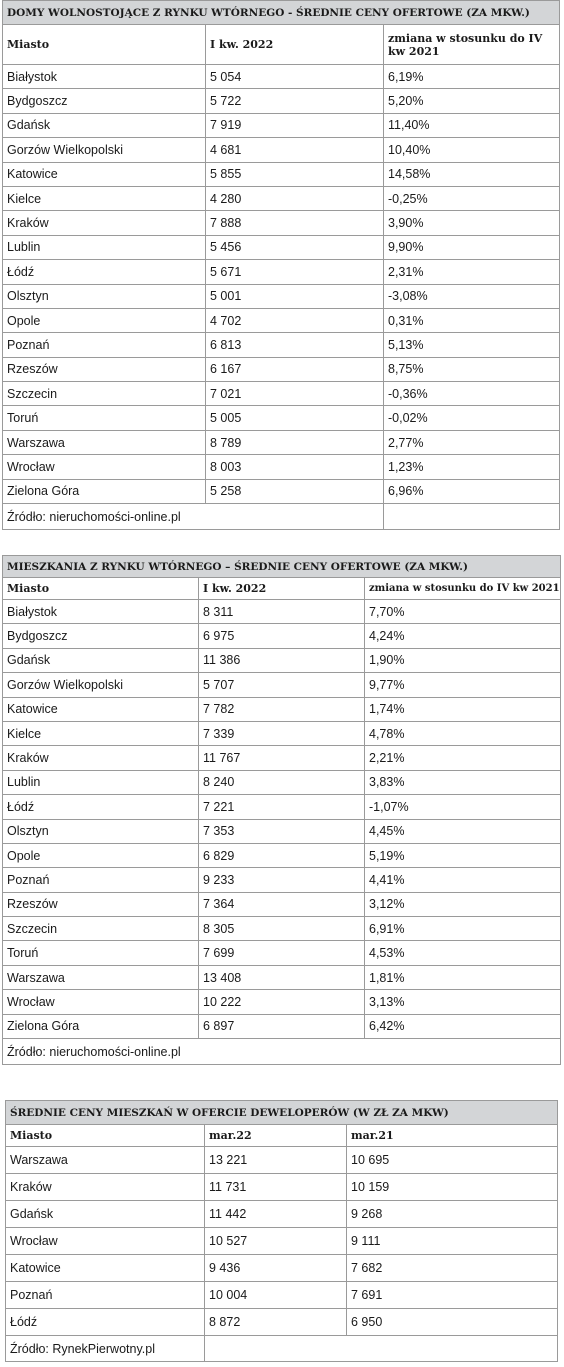 The width and height of the screenshot is (564, 1367). I want to click on table-row: Warszawa 13 221 10 695, so click(282, 1160).